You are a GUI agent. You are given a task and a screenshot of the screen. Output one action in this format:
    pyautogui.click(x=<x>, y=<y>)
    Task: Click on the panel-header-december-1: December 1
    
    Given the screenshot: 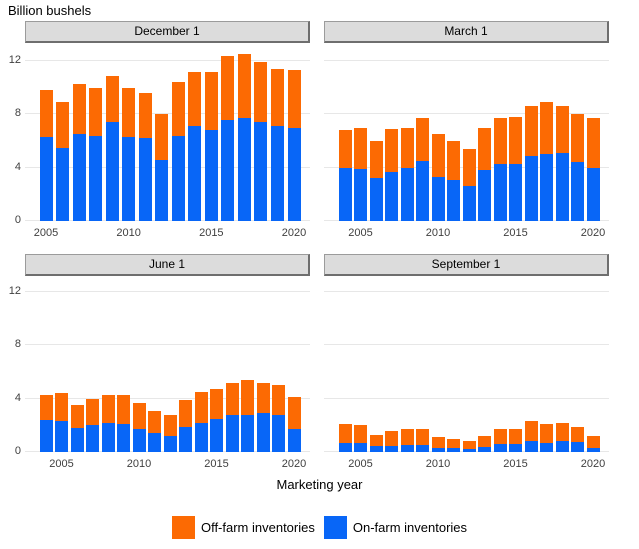 What is the action you would take?
    pyautogui.click(x=167, y=32)
    